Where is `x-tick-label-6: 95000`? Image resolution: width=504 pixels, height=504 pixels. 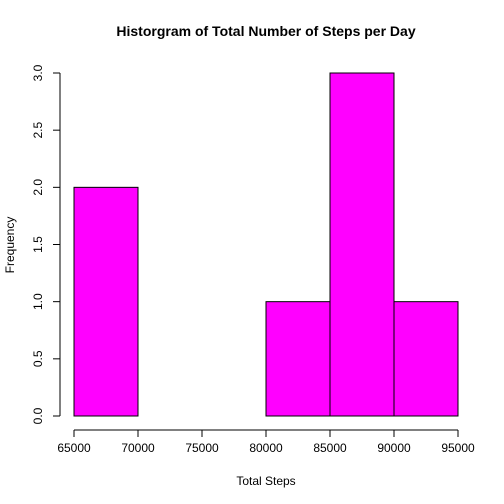 x-tick-label-6: 95000 is located at coordinates (458, 448).